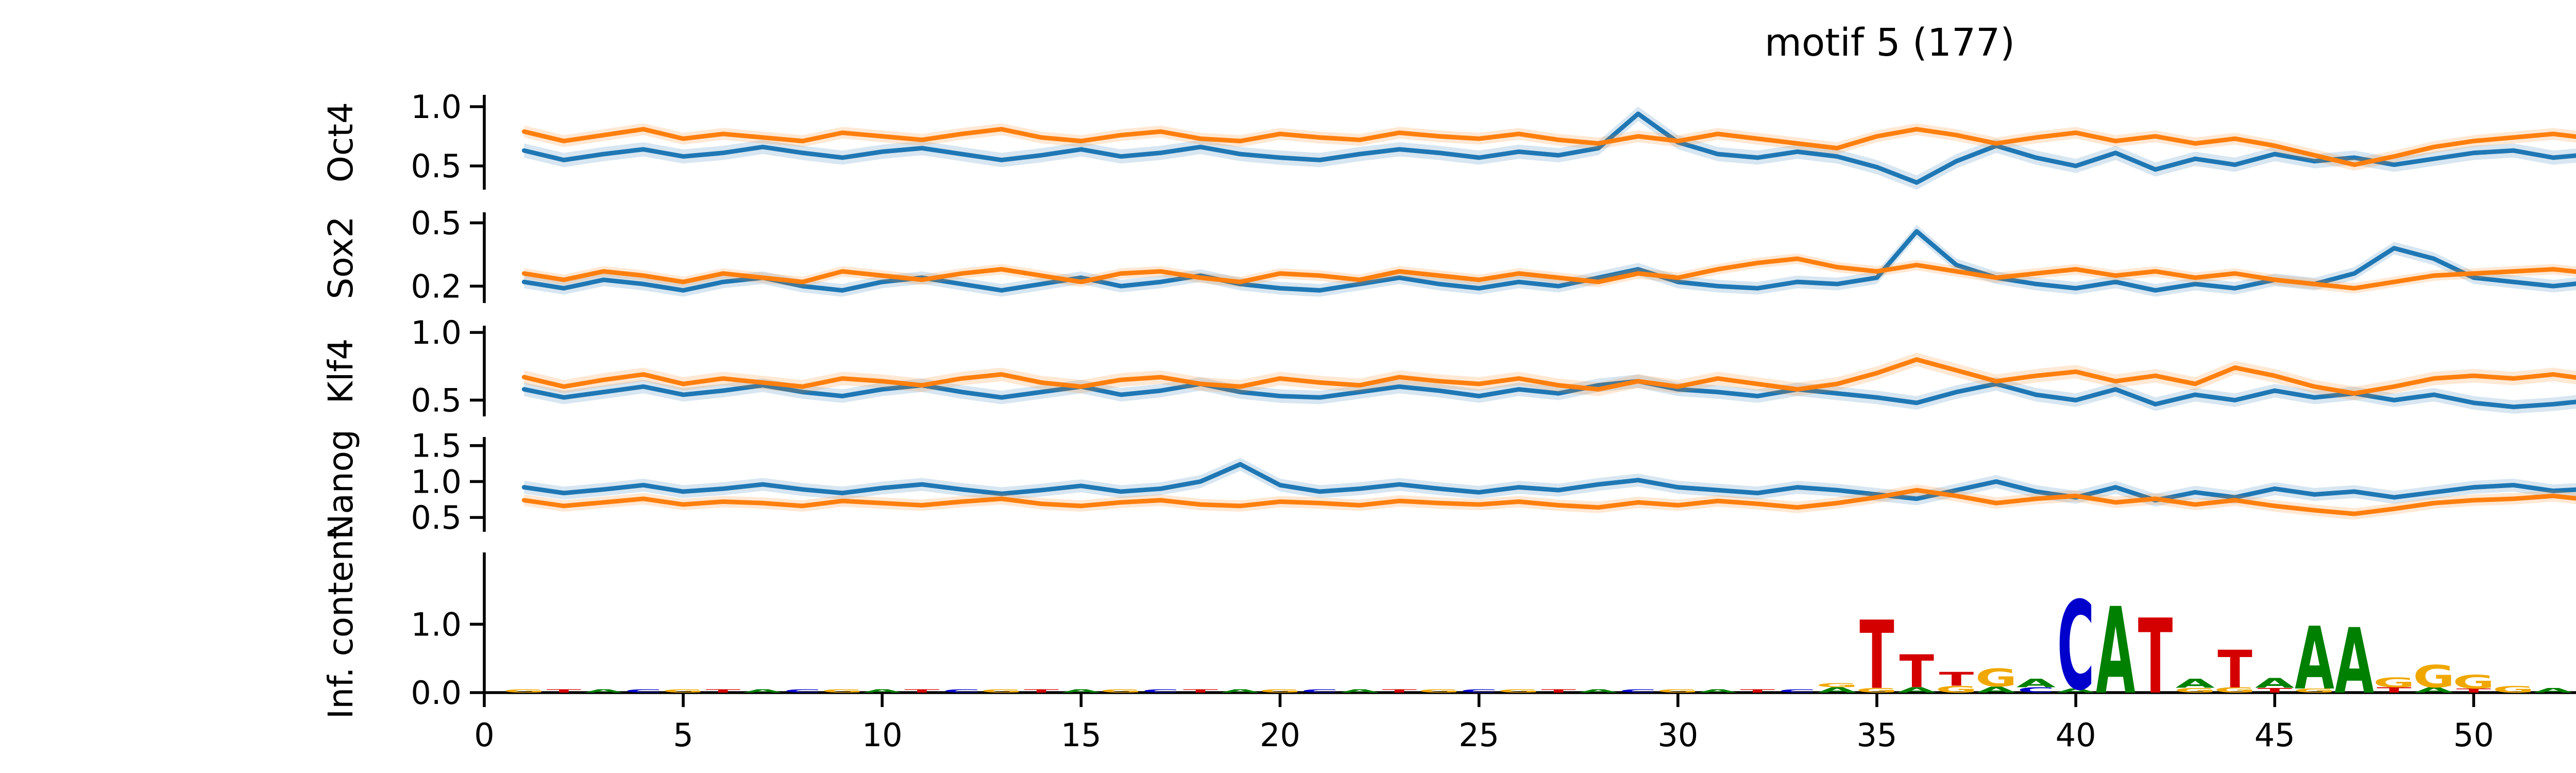 The image size is (2576, 773). I want to click on ytick-label: 1.5, so click(436, 446).